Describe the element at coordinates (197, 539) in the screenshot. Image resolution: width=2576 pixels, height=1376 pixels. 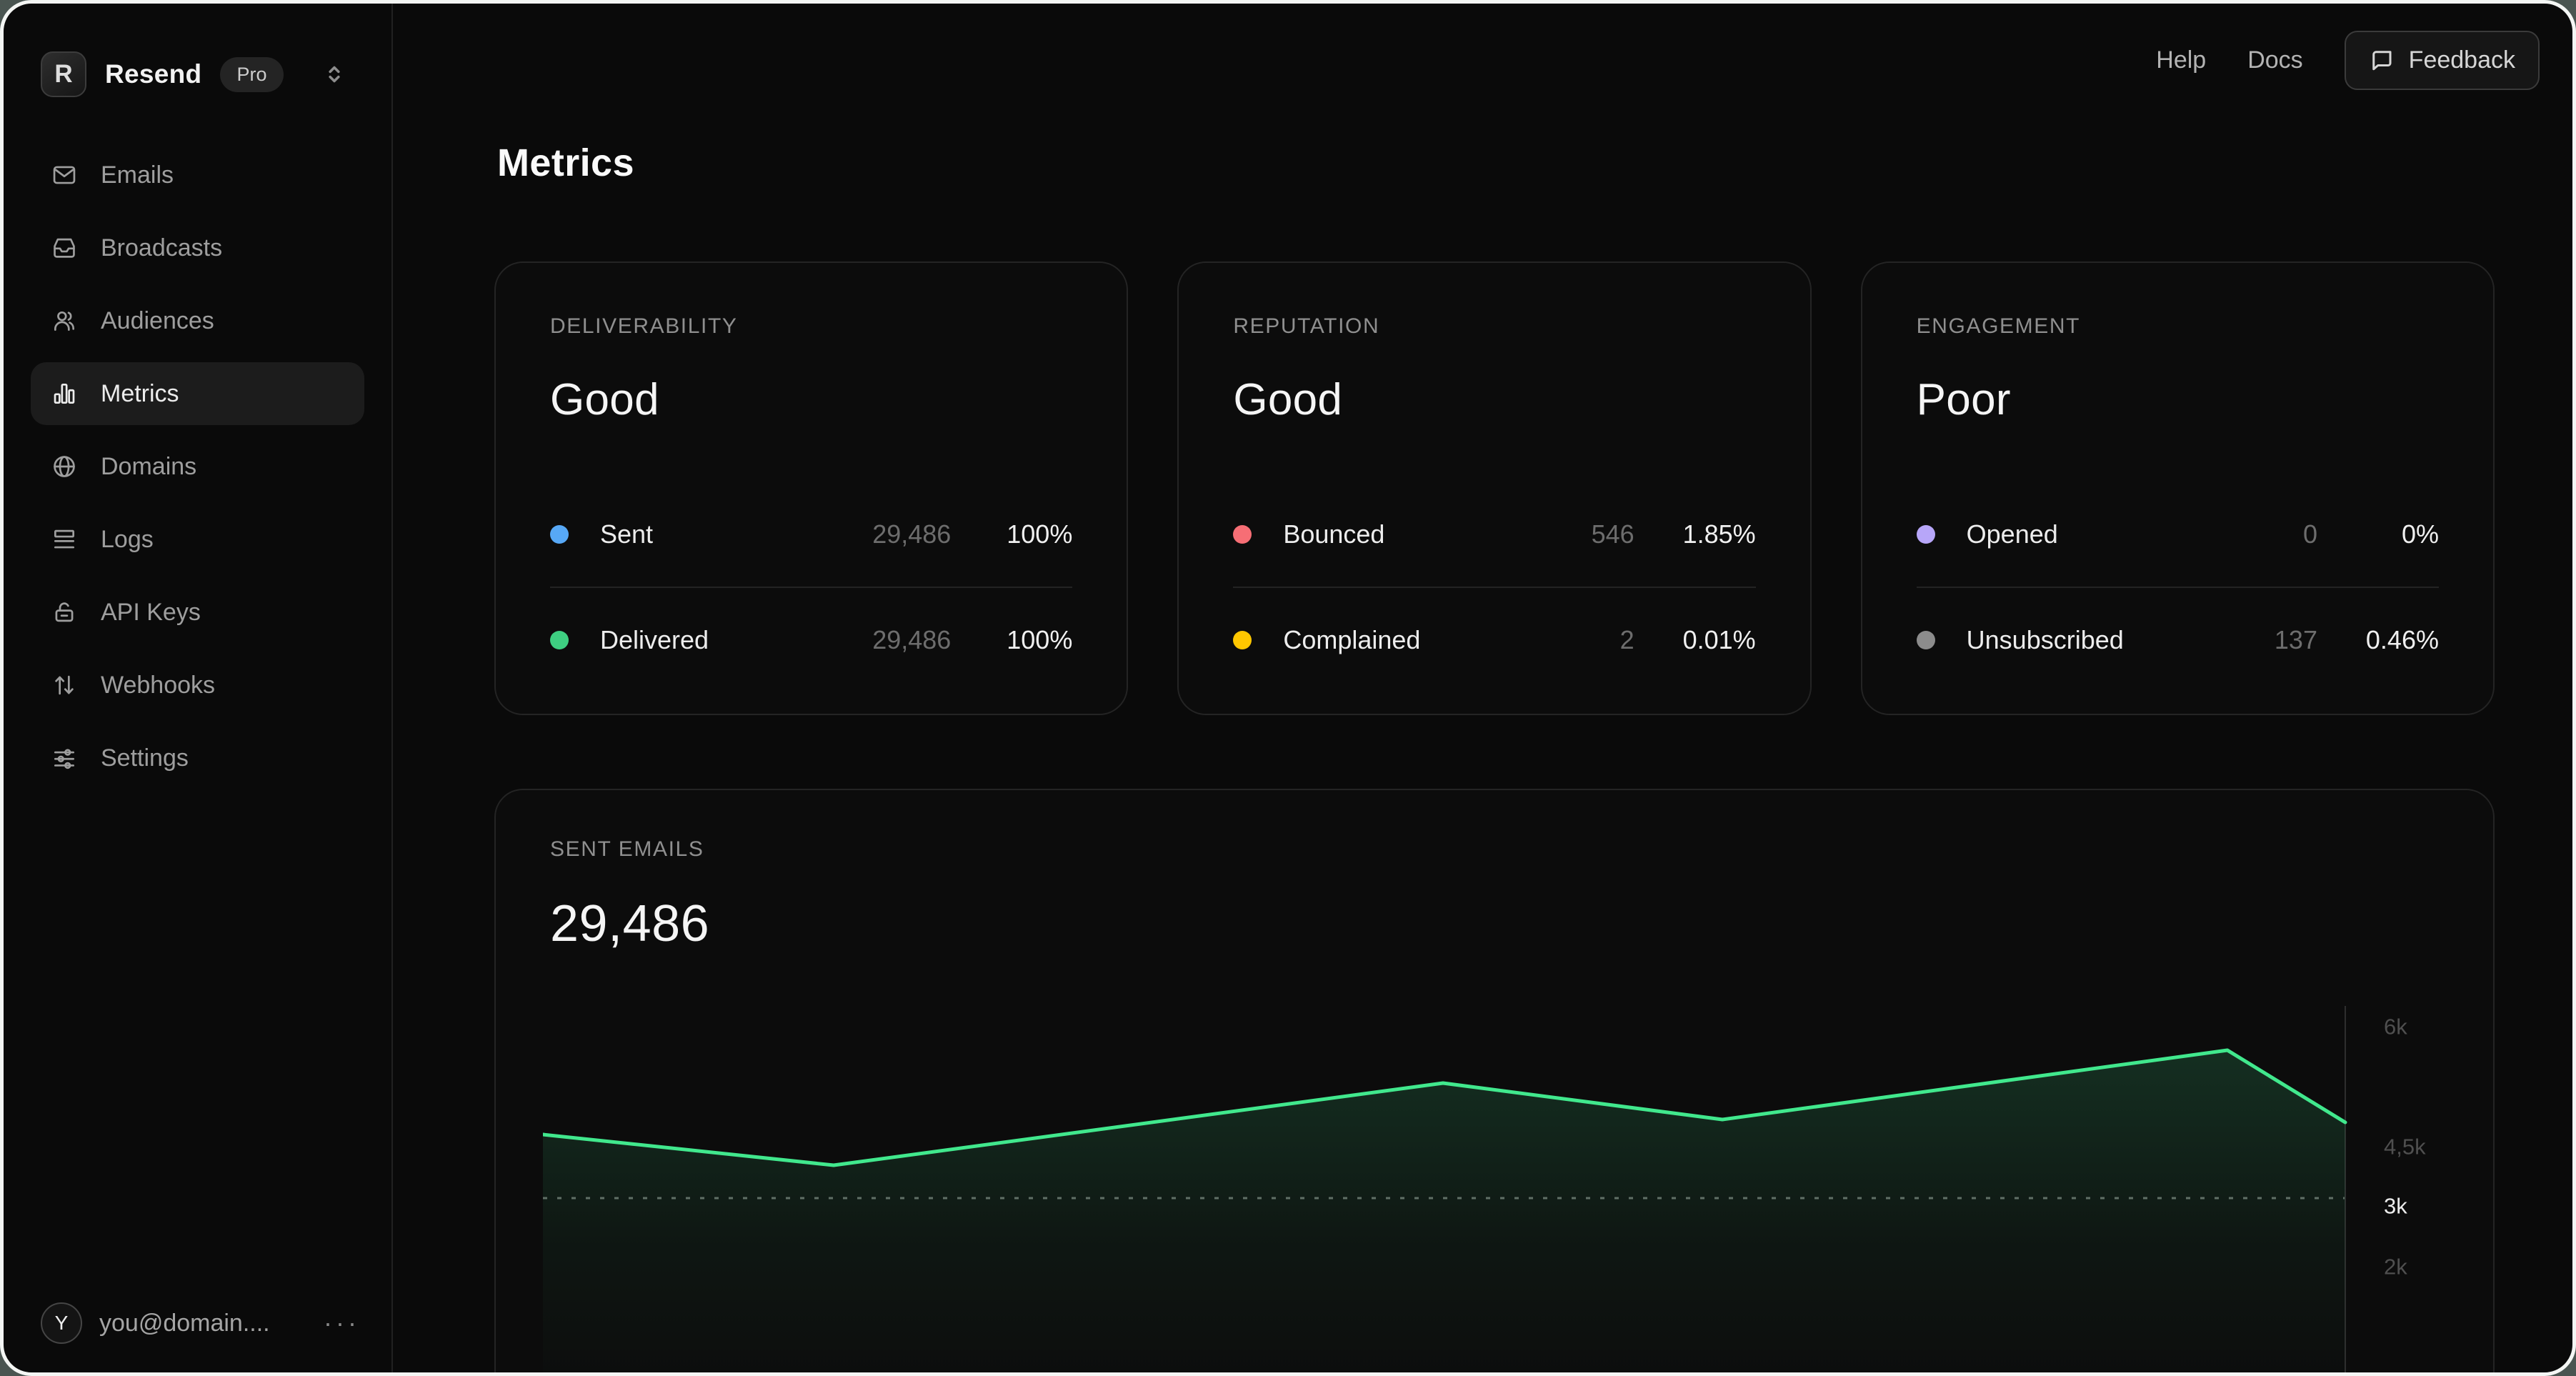
I see `sidebar-item-logs: Logs` at that location.